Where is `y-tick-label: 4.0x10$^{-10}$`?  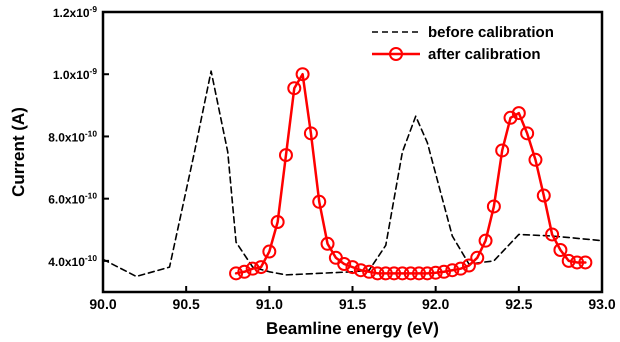
y-tick-label: 4.0x10$^{-10}$ is located at coordinates (73, 260).